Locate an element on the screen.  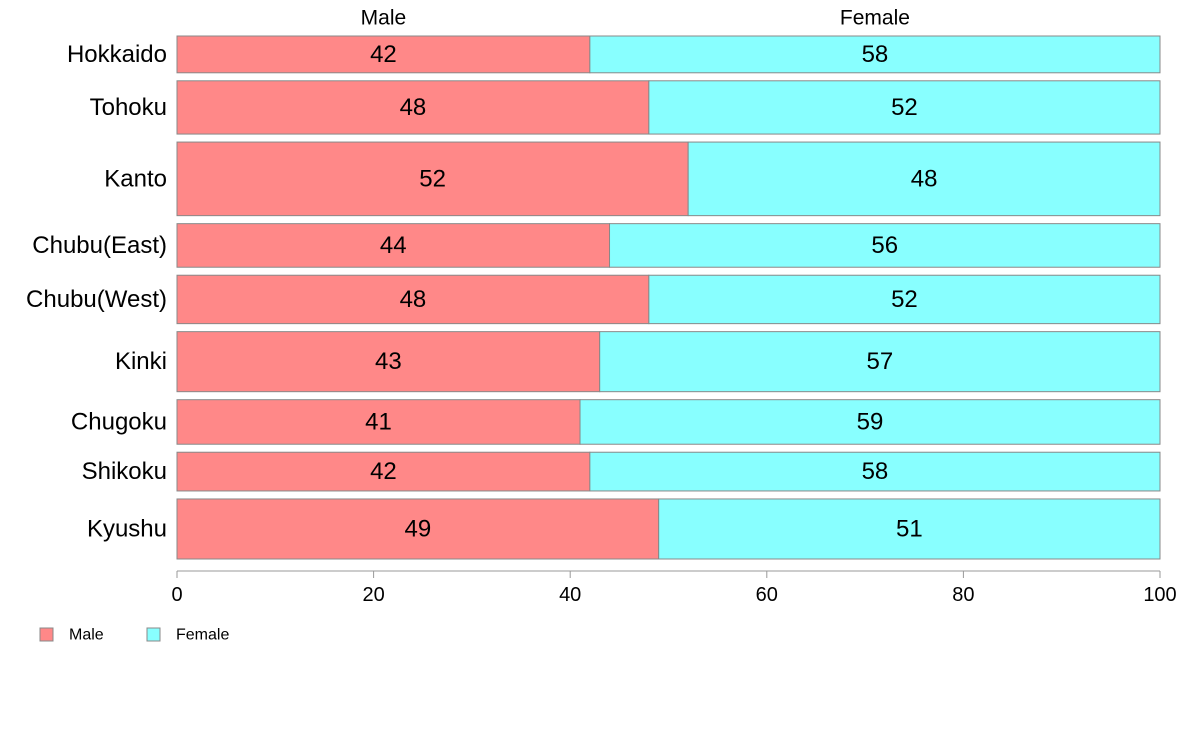
bar-row-hokkaido: Hokkaido 42 58 is located at coordinates (614, 54).